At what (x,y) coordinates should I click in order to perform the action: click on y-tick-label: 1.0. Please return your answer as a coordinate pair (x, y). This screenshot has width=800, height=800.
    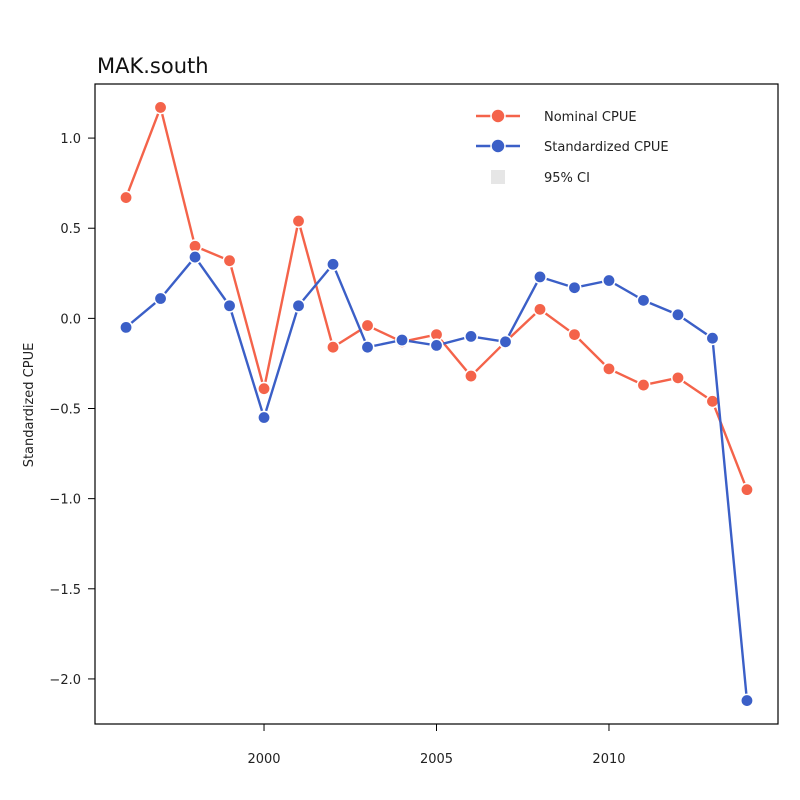
    Looking at the image, I should click on (70, 139).